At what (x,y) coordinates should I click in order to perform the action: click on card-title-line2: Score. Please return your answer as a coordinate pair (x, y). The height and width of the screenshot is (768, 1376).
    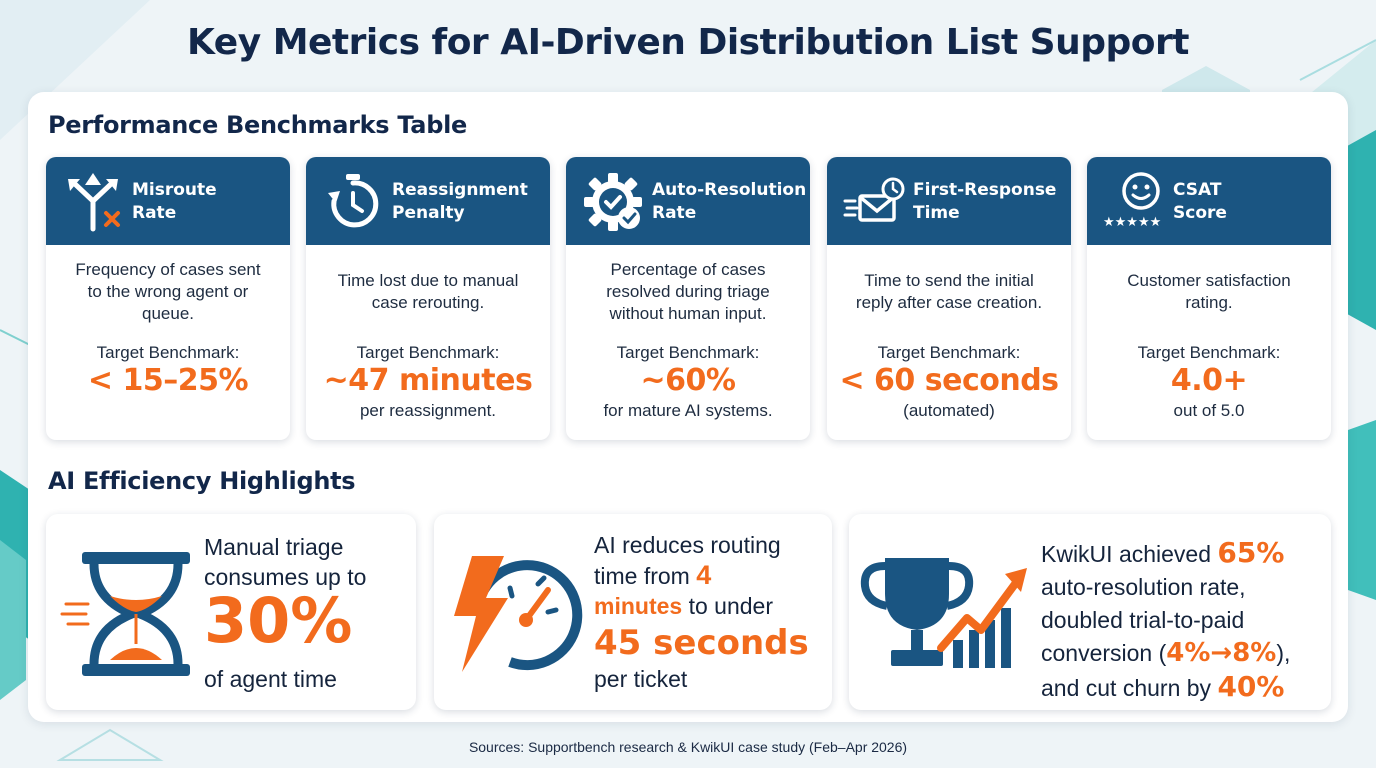
    Looking at the image, I should click on (1200, 213).